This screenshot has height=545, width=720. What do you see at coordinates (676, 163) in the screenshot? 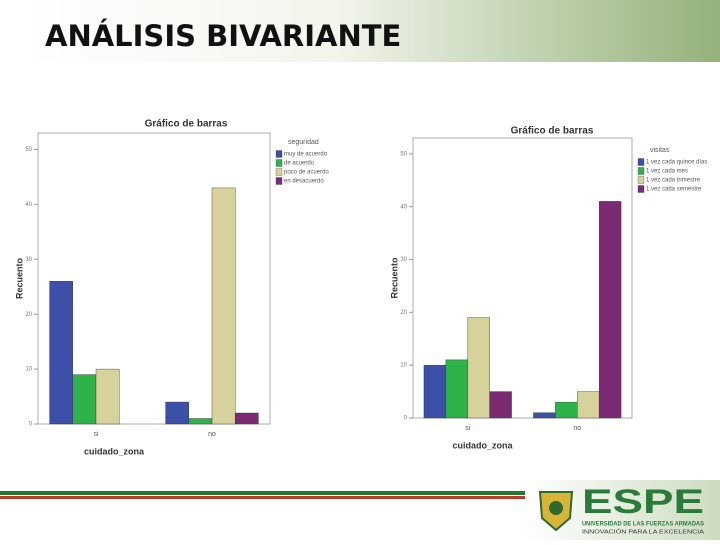
I see `legend-label: 1 vez cada quince días` at bounding box center [676, 163].